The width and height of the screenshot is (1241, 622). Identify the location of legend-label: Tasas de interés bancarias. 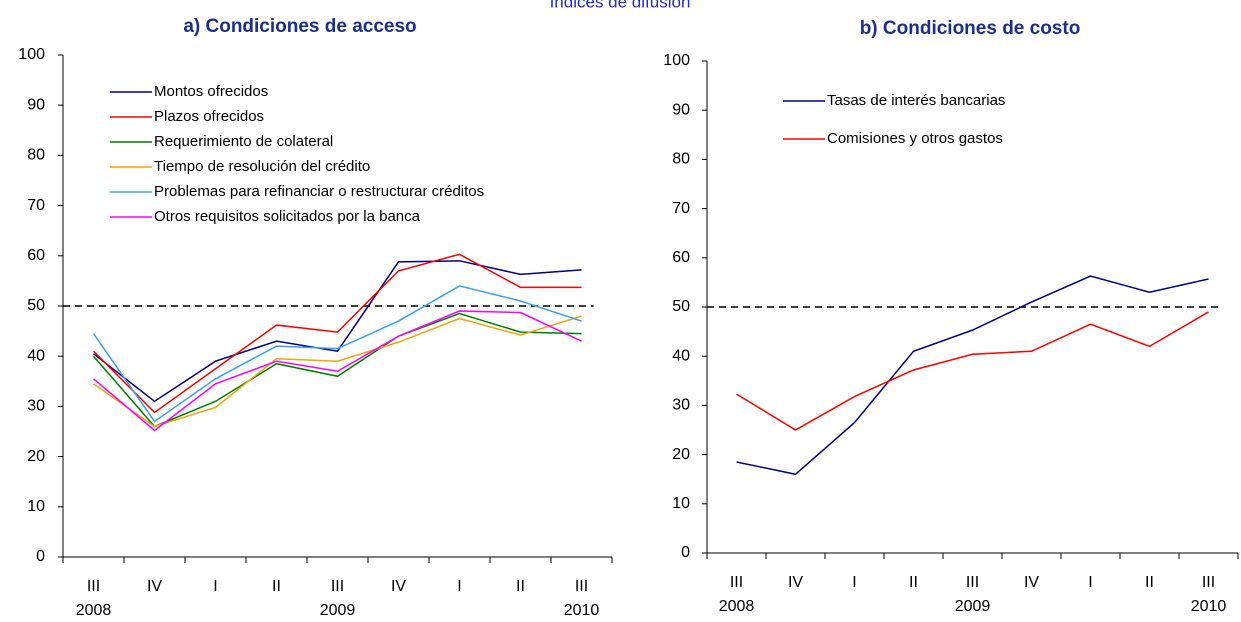
(916, 100).